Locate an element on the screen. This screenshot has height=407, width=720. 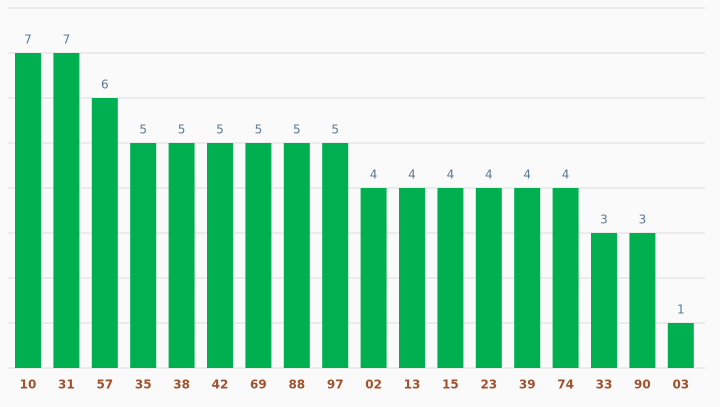
x-tick-label: 90 is located at coordinates (642, 385).